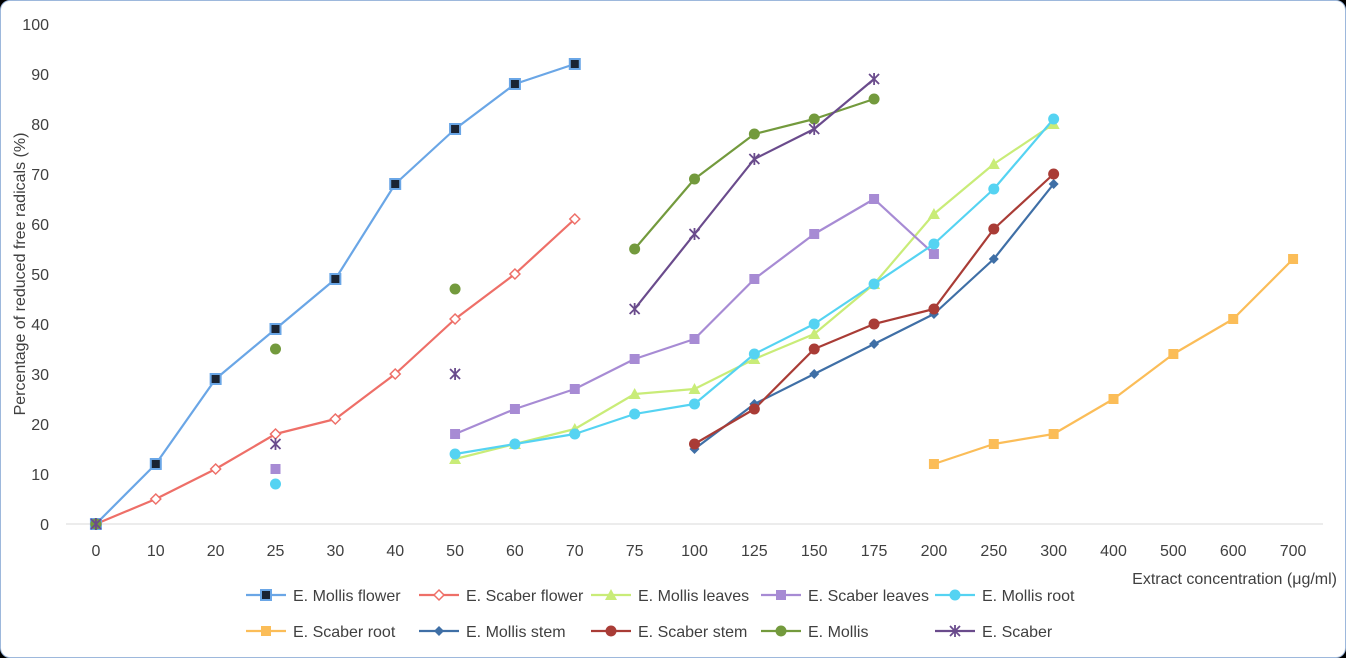 Image resolution: width=1346 pixels, height=658 pixels. What do you see at coordinates (40, 275) in the screenshot?
I see `y-tick-label: 50` at bounding box center [40, 275].